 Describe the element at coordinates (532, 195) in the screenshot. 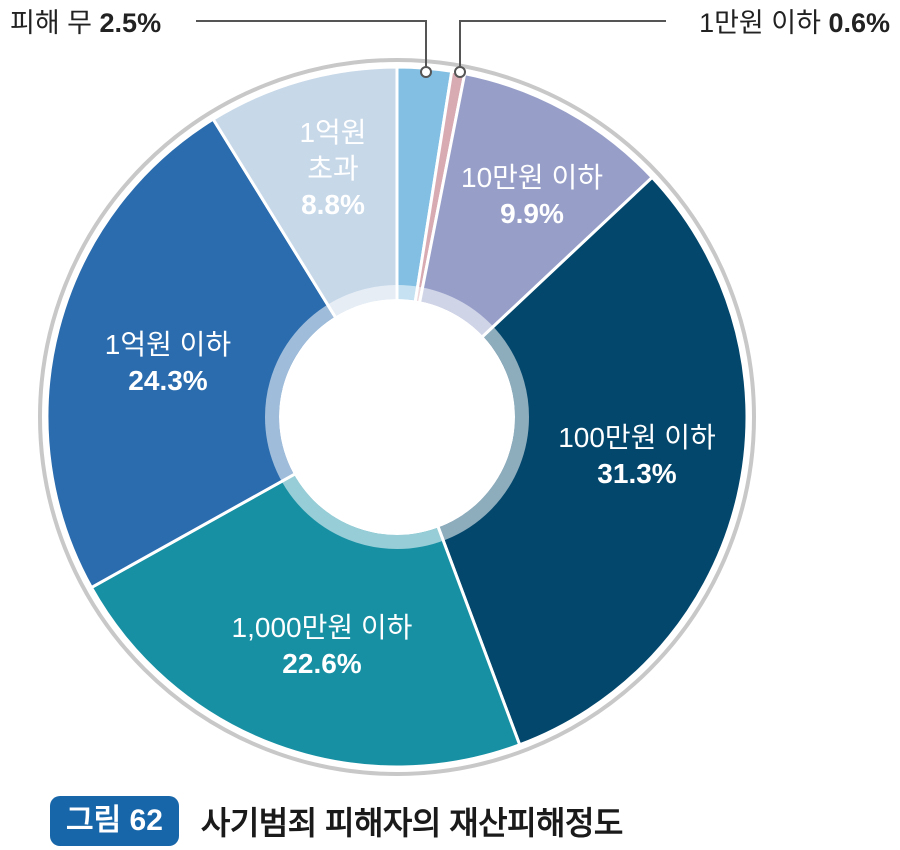

I see `slice-label-2: 10만원 이하 9.9%` at that location.